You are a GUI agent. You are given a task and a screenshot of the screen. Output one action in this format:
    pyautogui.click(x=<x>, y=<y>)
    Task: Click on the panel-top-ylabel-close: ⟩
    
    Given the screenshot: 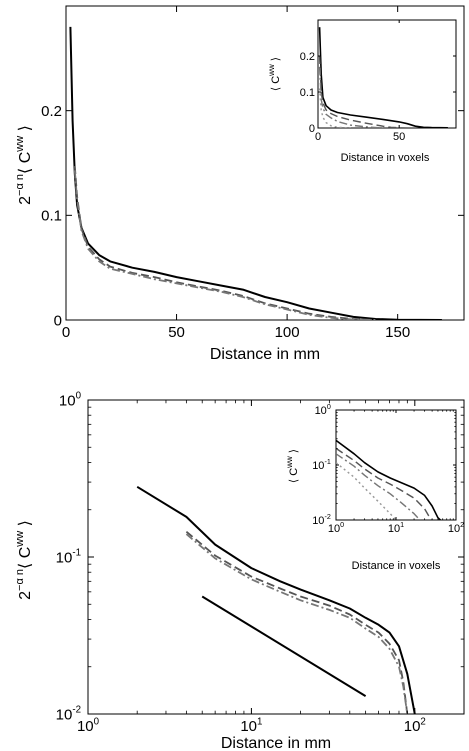 What is the action you would take?
    pyautogui.click(x=25, y=130)
    